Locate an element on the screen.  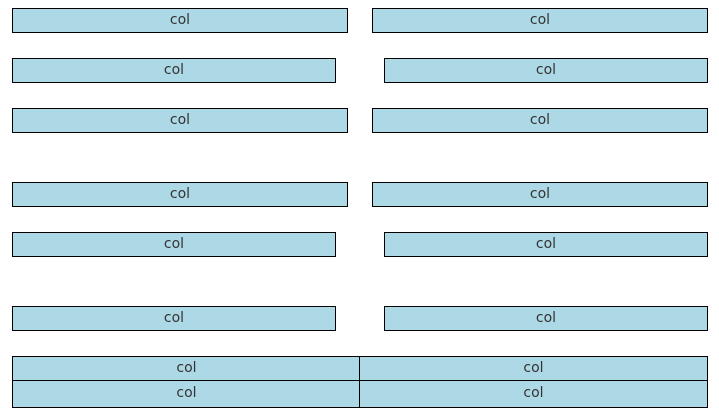
row-6-col-2: col is located at coordinates (546, 318).